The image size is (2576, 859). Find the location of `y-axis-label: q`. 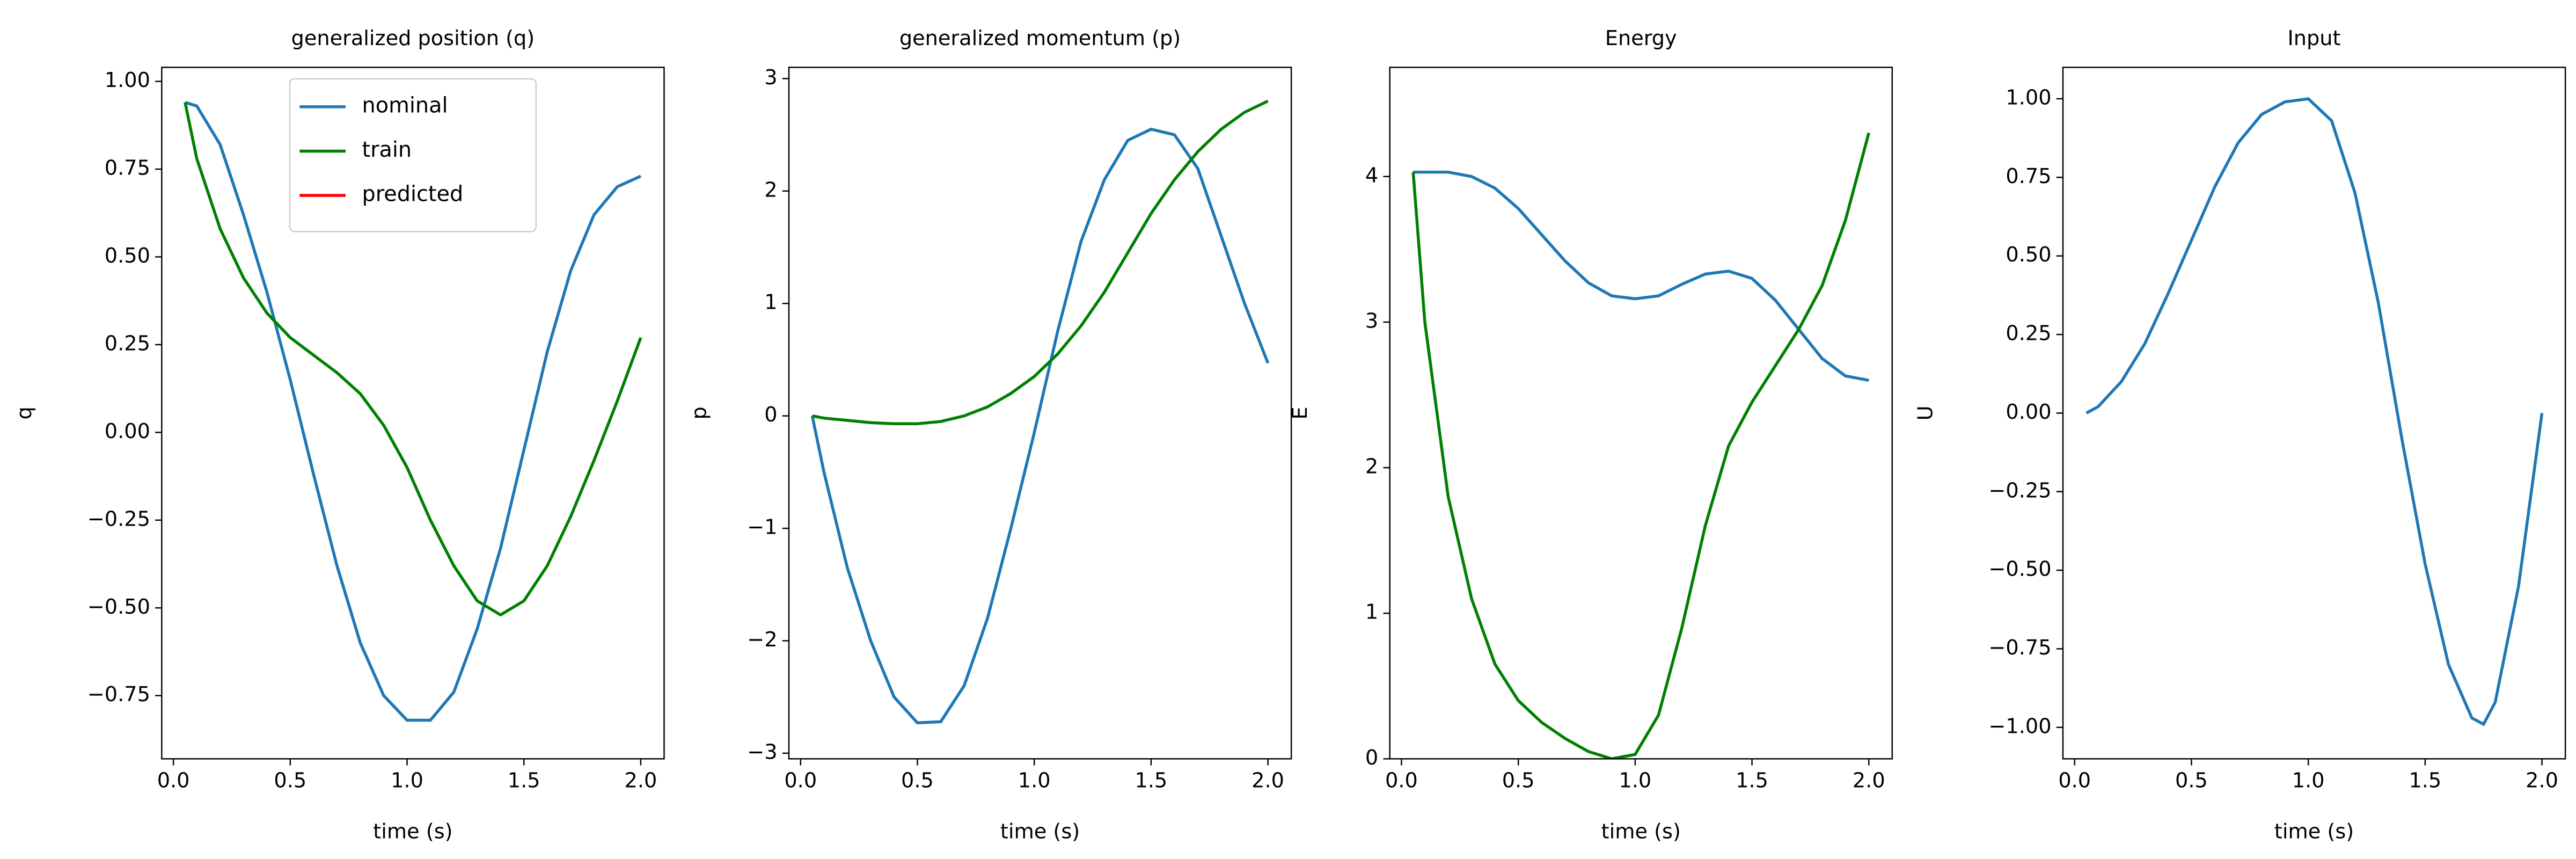

y-axis-label: q is located at coordinates (24, 412).